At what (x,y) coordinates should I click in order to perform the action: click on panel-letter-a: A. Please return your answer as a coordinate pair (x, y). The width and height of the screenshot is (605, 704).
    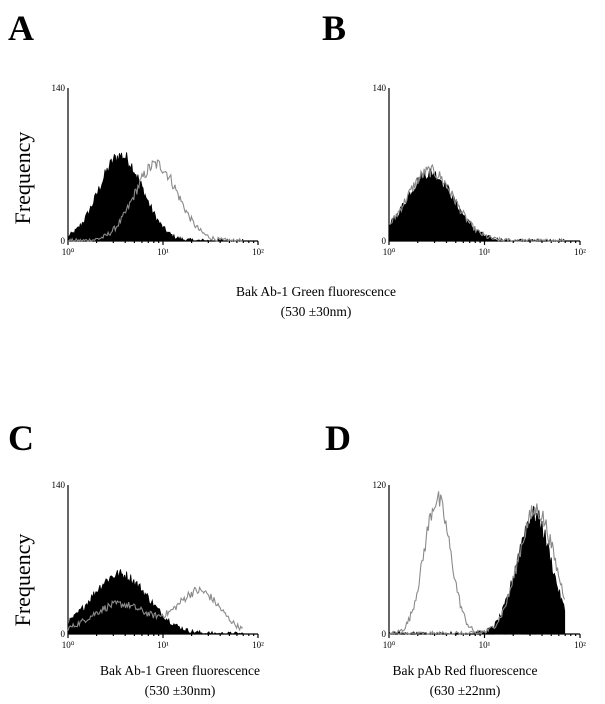
    Looking at the image, I should click on (21, 28).